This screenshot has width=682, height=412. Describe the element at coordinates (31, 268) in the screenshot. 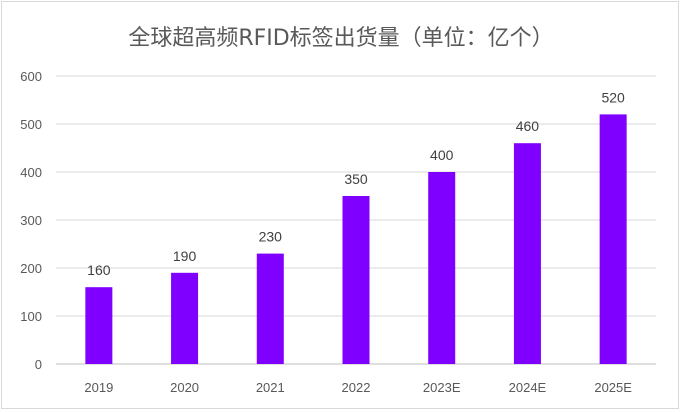

I see `y-tick-label: 200` at that location.